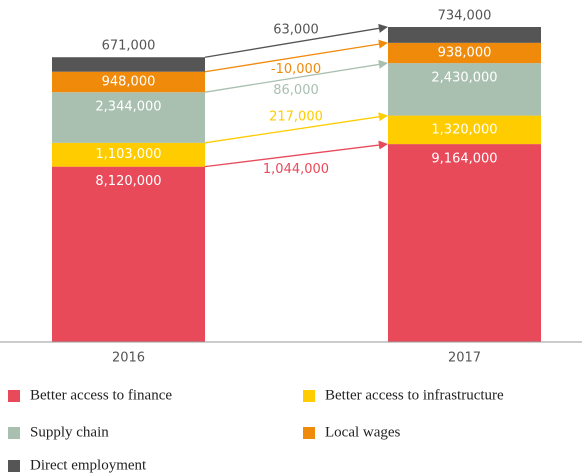  What do you see at coordinates (464, 78) in the screenshot?
I see `value-label: 2,430,000` at bounding box center [464, 78].